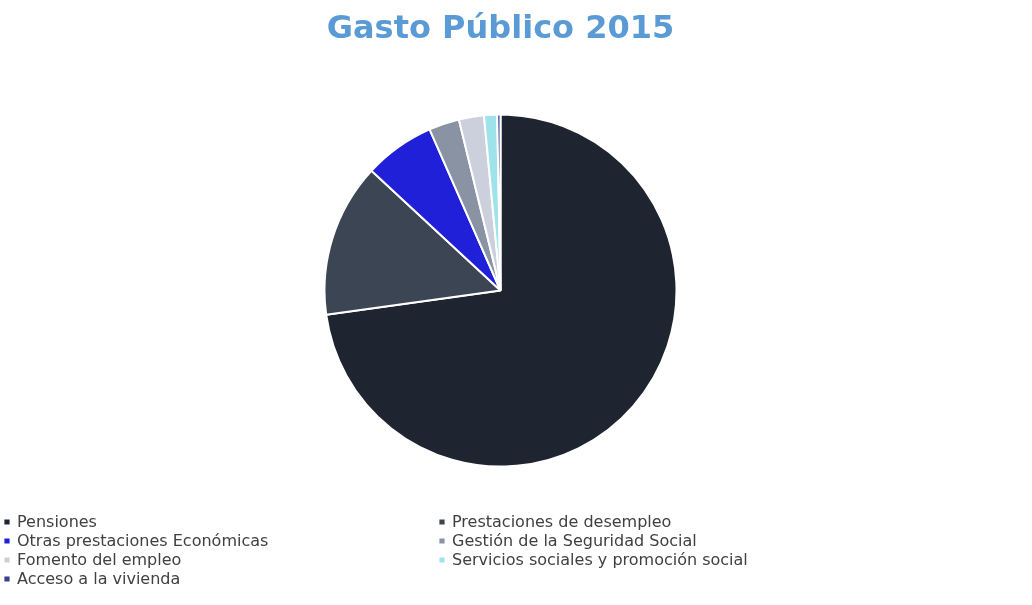 The width and height of the screenshot is (1032, 605). I want to click on legend-label: Pensiones, so click(57, 521).